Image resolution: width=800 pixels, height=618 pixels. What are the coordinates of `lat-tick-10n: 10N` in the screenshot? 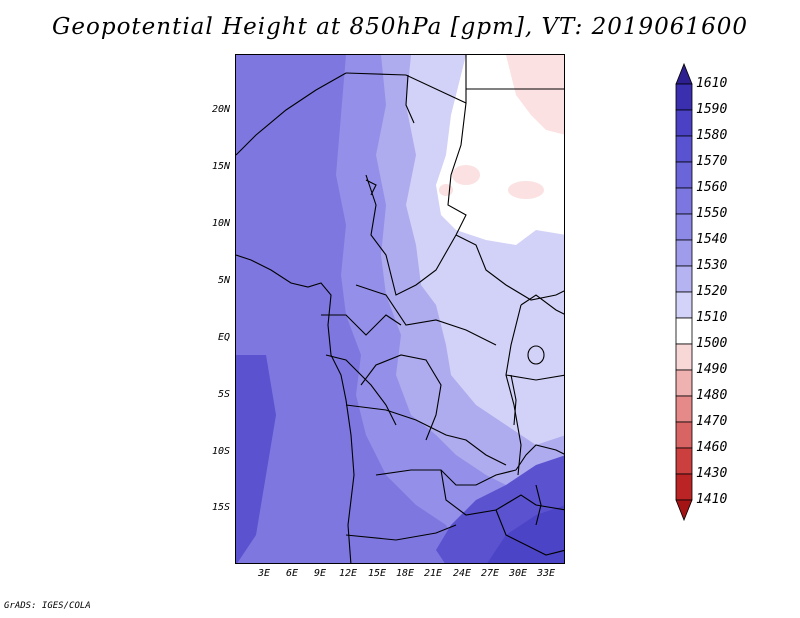 It's located at (220, 223).